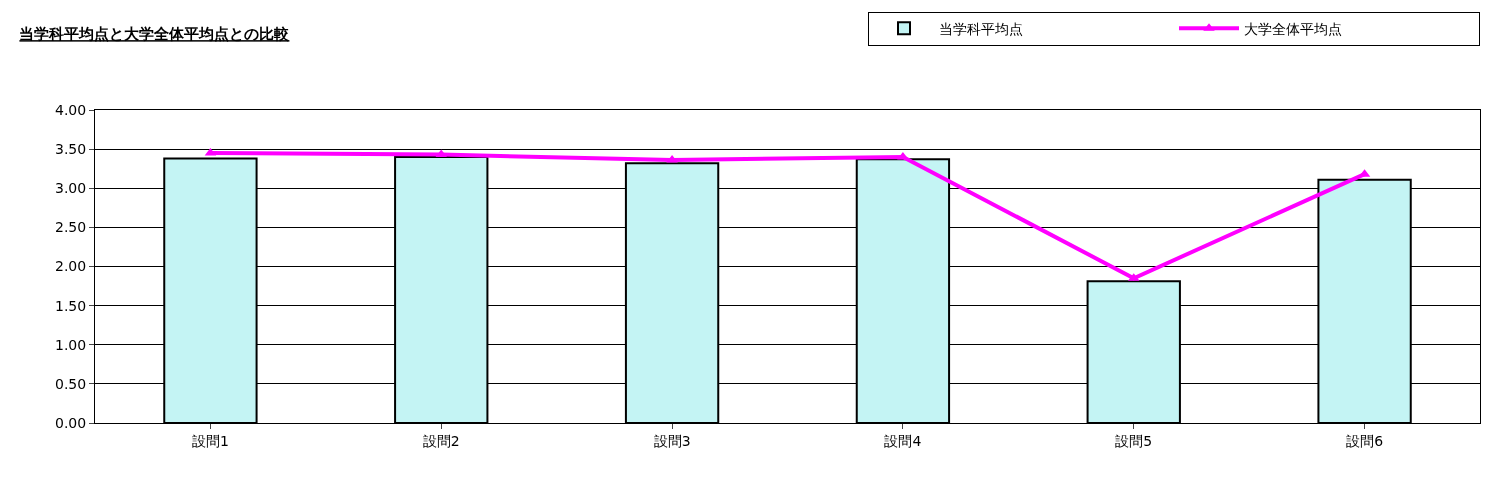  I want to click on y-tick-label: 4.00, so click(71, 109).